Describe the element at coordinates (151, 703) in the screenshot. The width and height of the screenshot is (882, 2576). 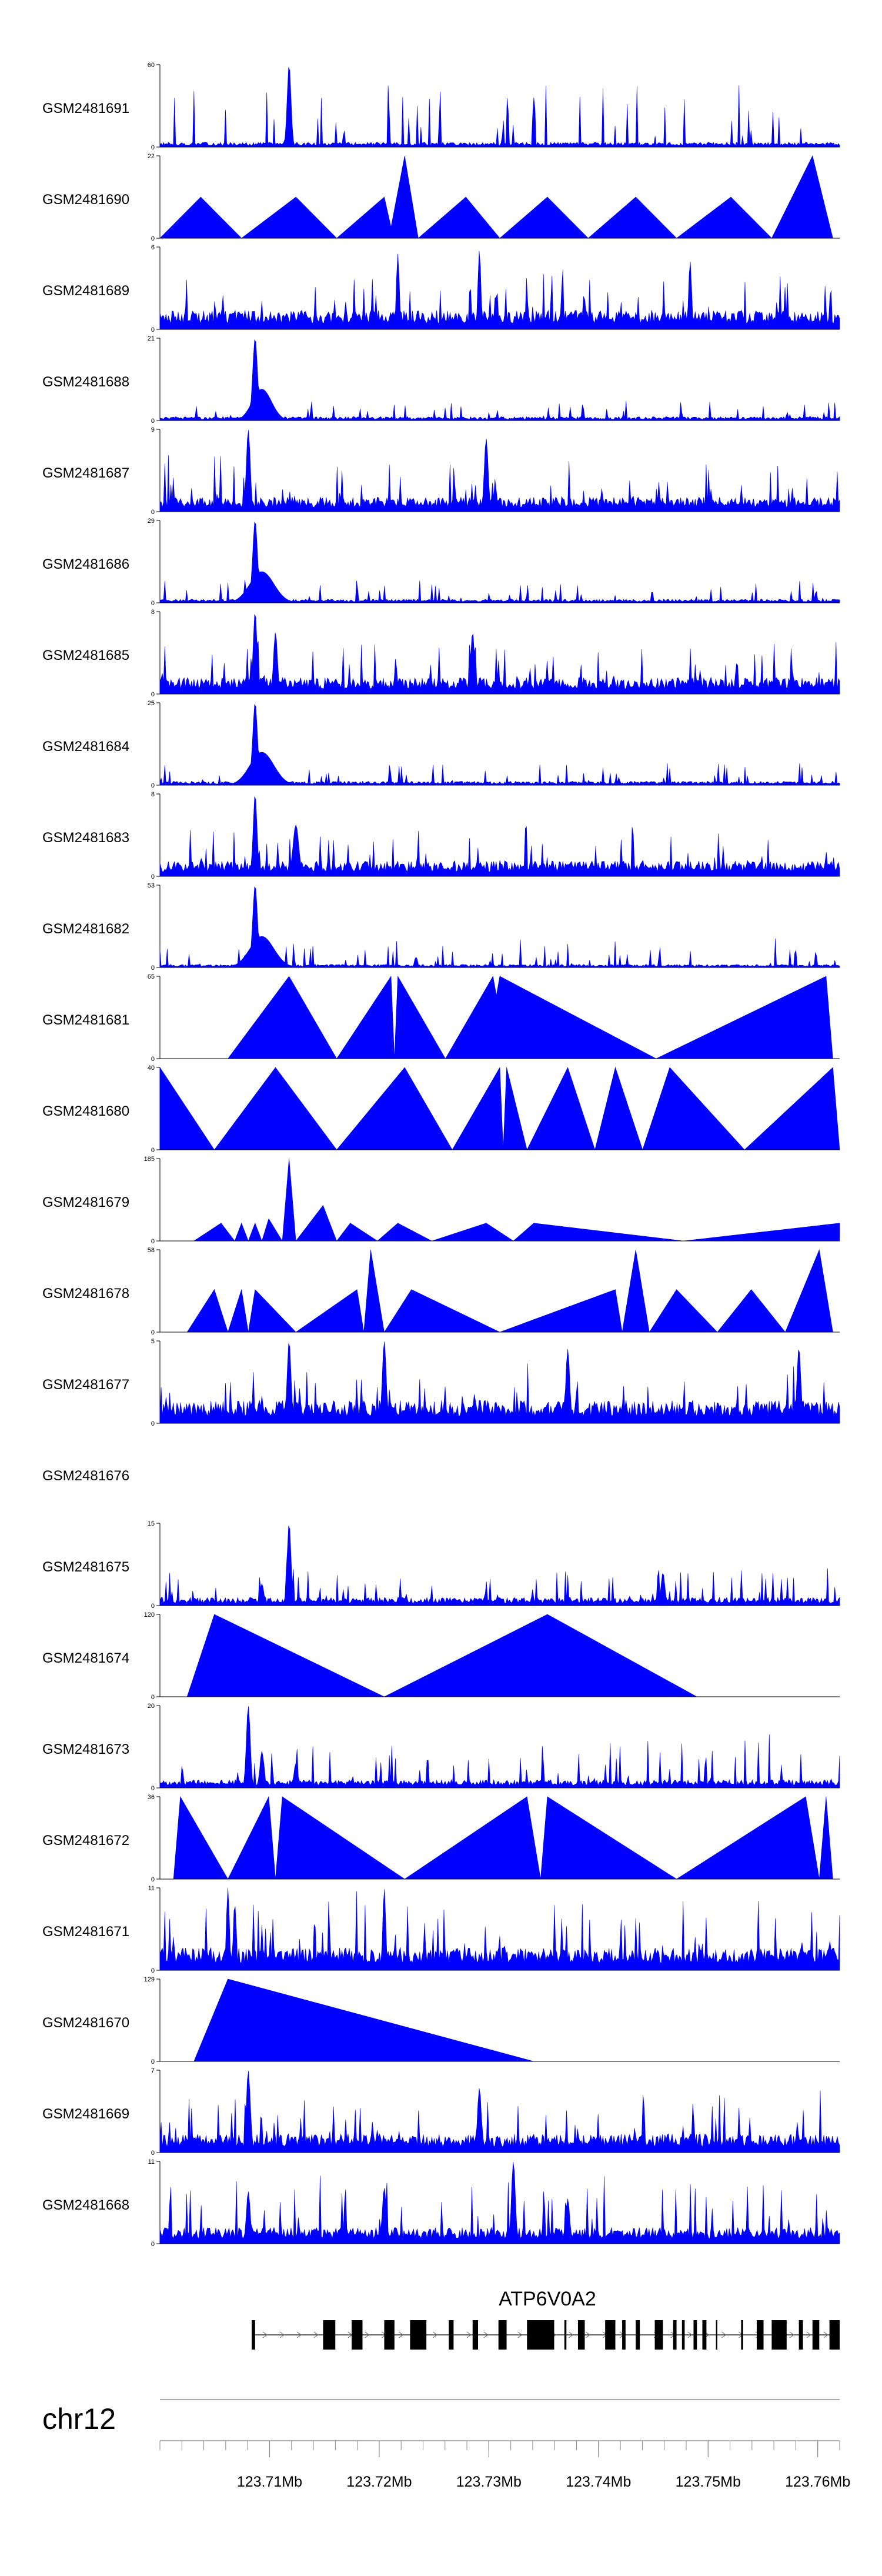
I see `y-max-label: 25` at that location.